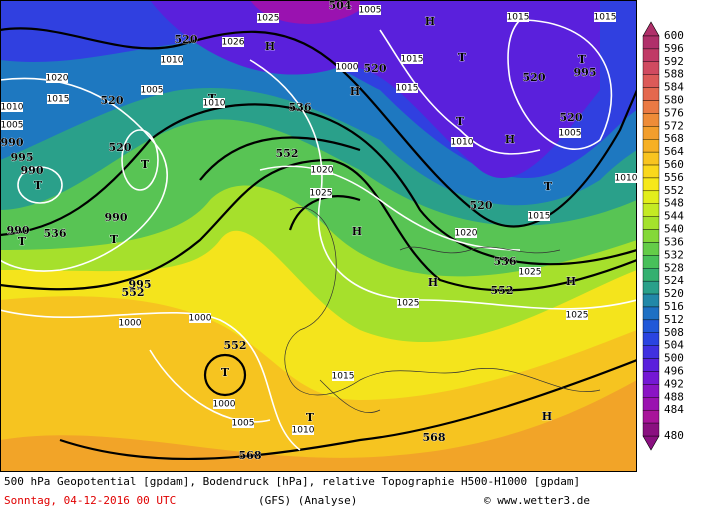  Describe the element at coordinates (674, 332) in the screenshot. I see `colorbar-label: 508` at that location.